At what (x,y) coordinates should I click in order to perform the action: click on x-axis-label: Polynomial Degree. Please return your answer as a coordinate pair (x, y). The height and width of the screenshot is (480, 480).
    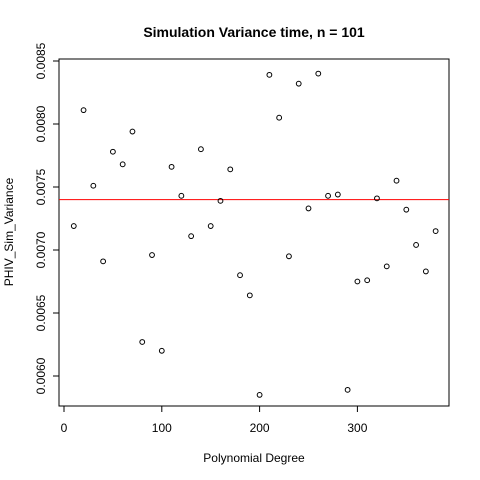
    Looking at the image, I should click on (254, 458).